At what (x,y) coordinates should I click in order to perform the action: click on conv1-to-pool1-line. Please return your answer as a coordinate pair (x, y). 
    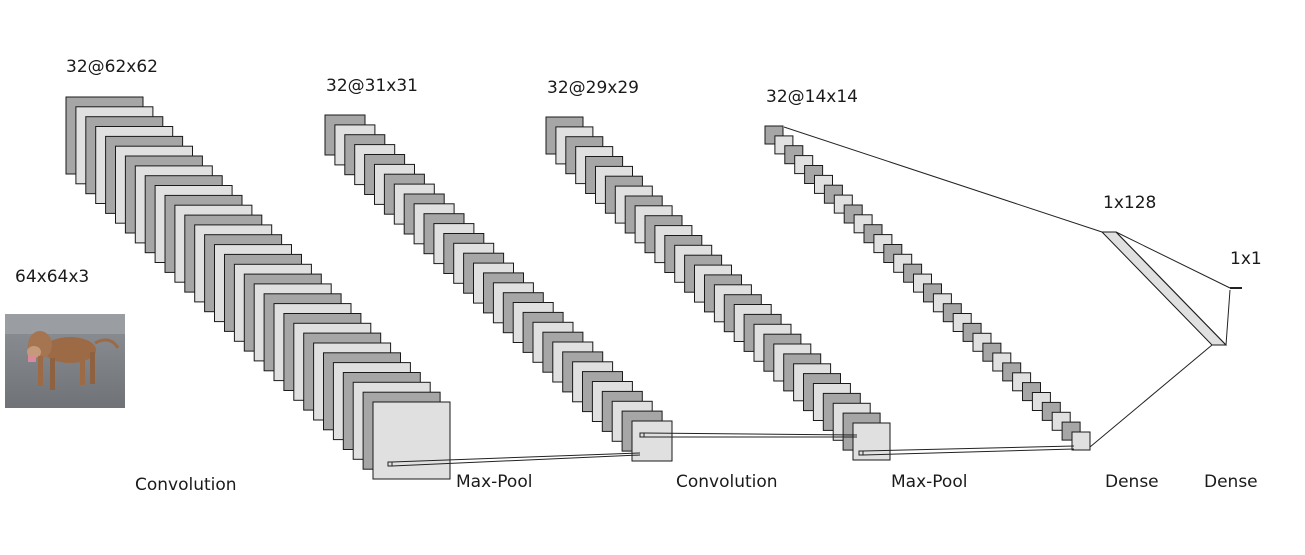
    Looking at the image, I should click on (516, 457).